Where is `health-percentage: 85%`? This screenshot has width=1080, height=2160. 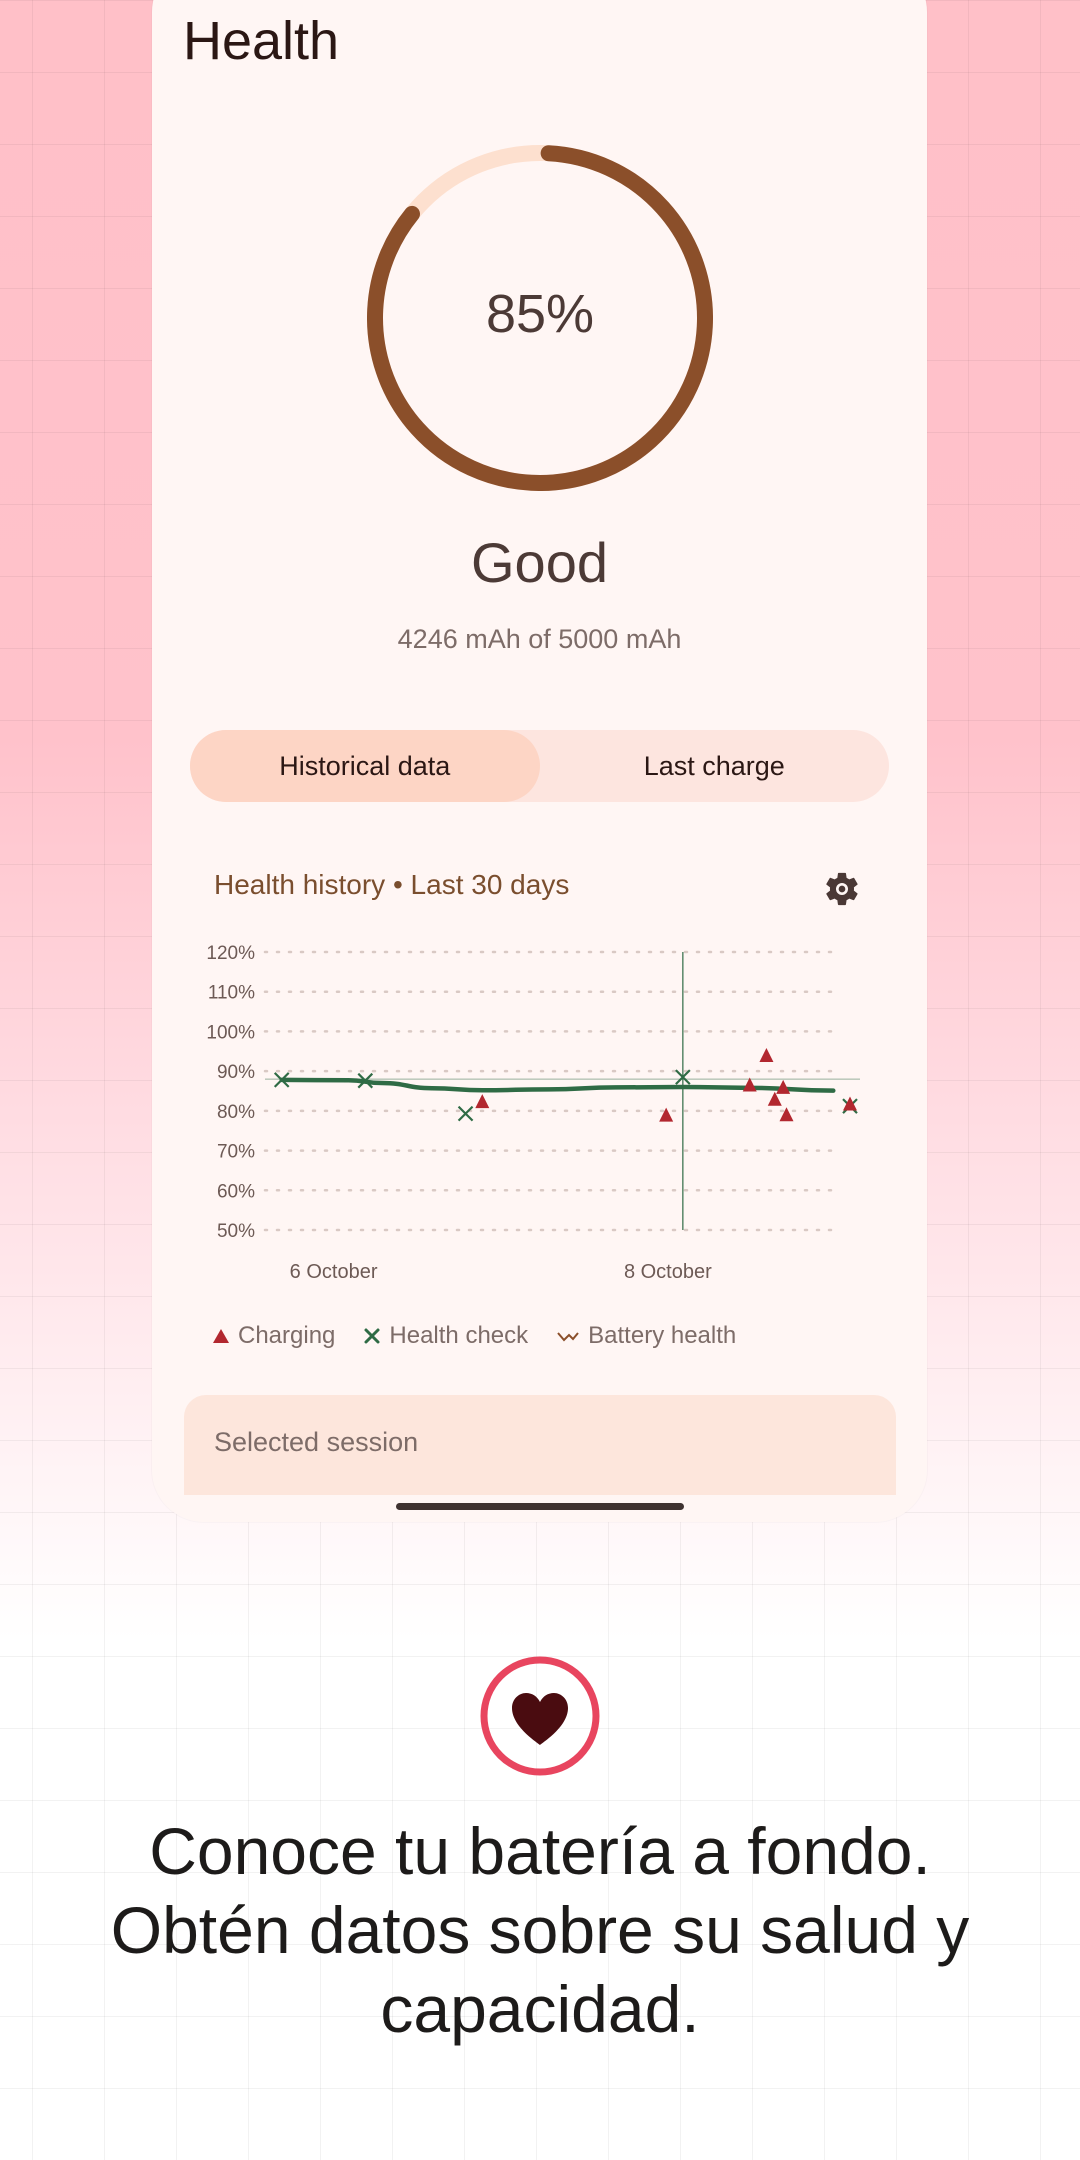 health-percentage: 85% is located at coordinates (540, 314).